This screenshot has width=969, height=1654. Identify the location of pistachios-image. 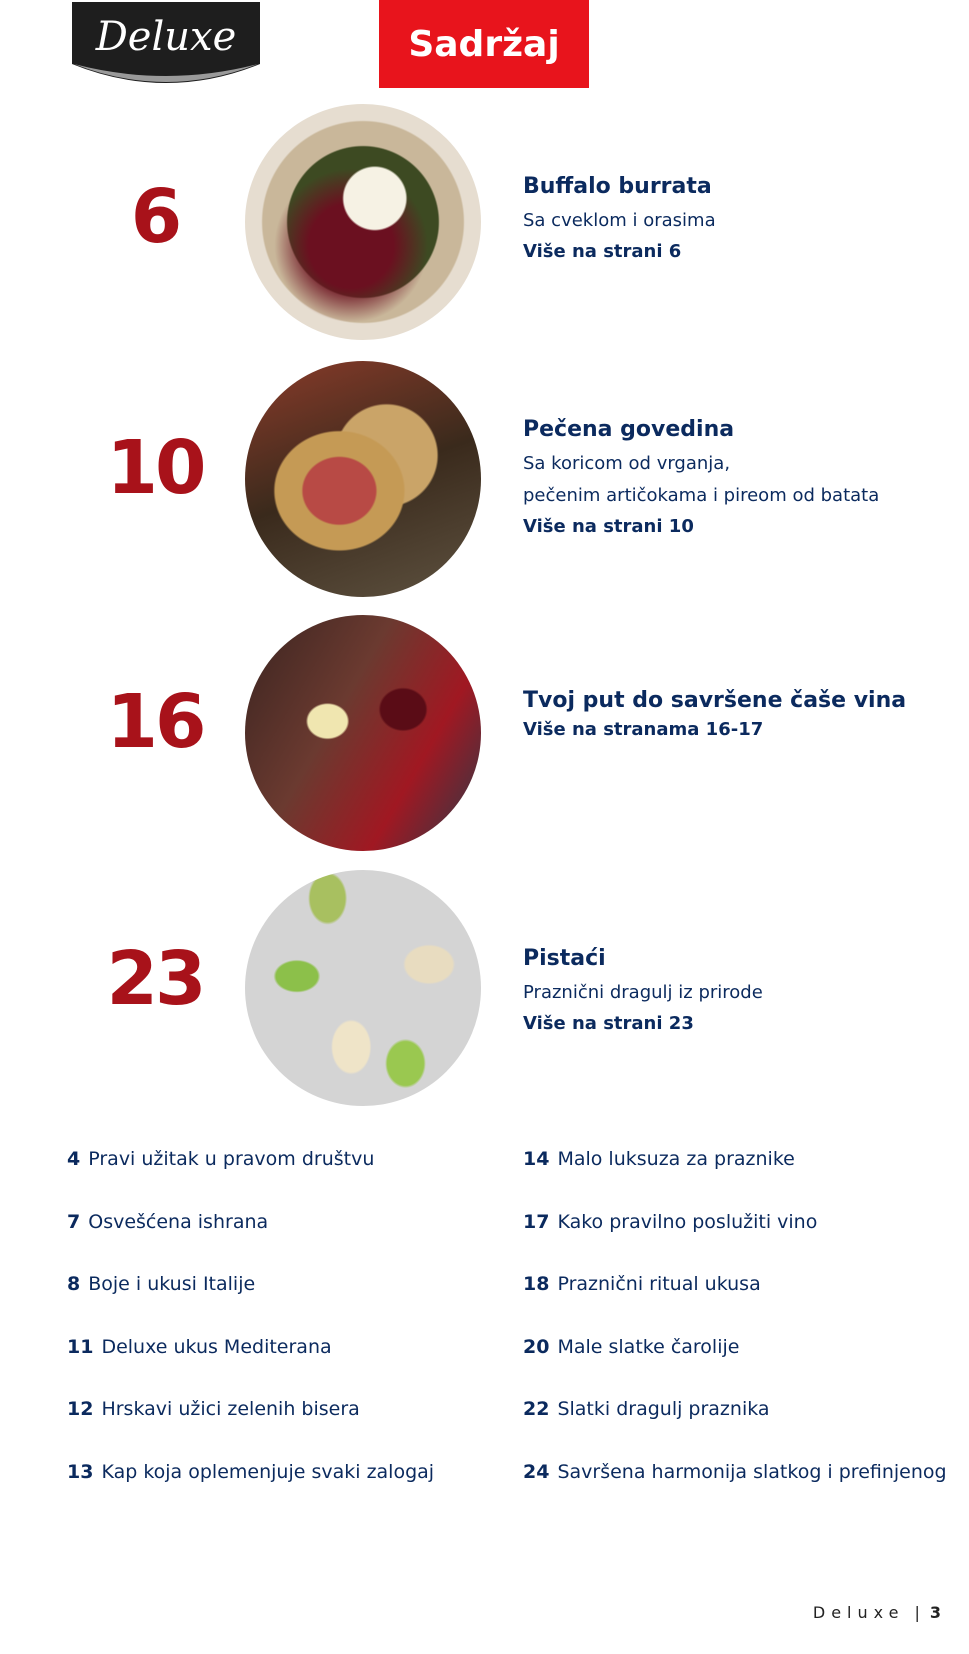
(363, 988).